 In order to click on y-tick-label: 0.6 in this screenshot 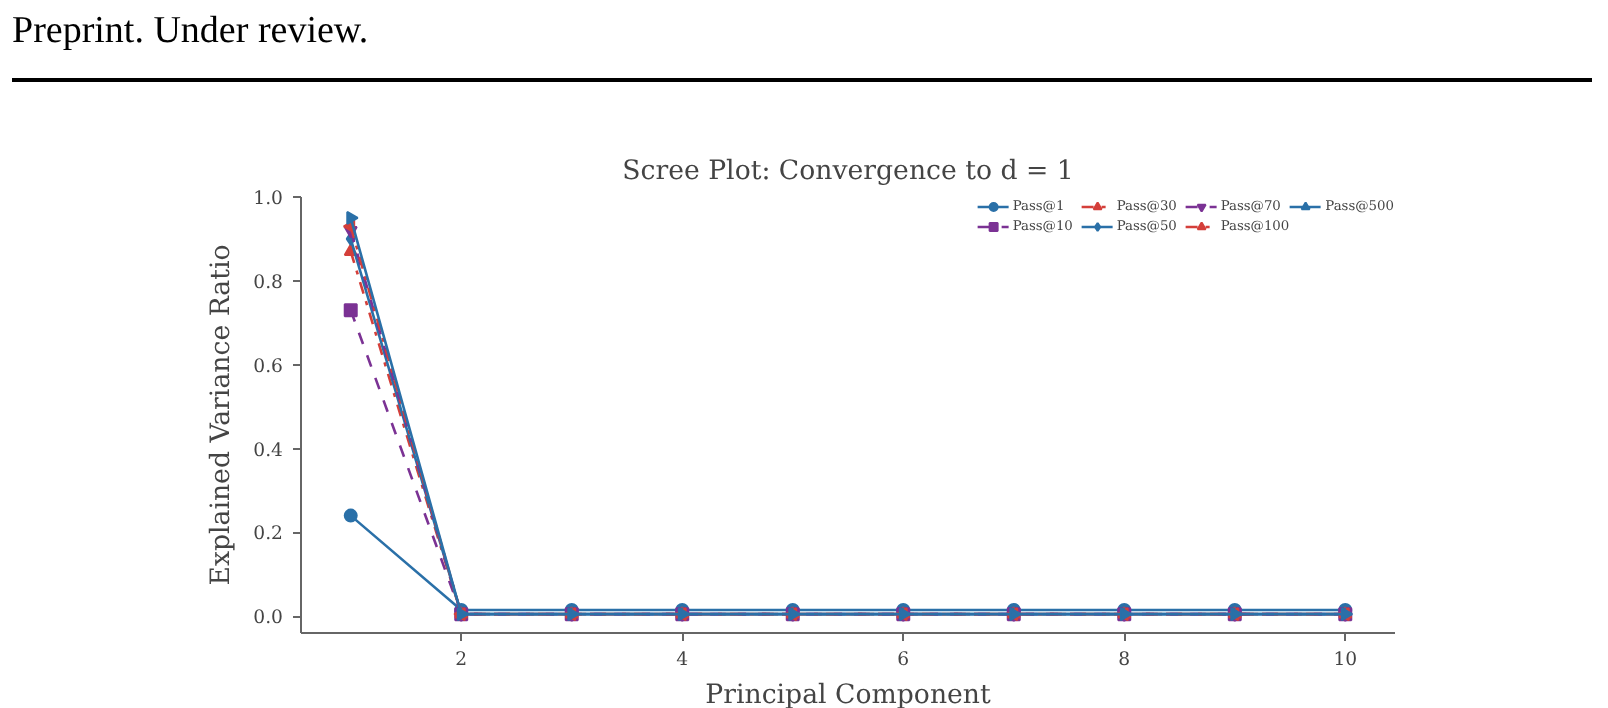, I will do `click(268, 366)`.